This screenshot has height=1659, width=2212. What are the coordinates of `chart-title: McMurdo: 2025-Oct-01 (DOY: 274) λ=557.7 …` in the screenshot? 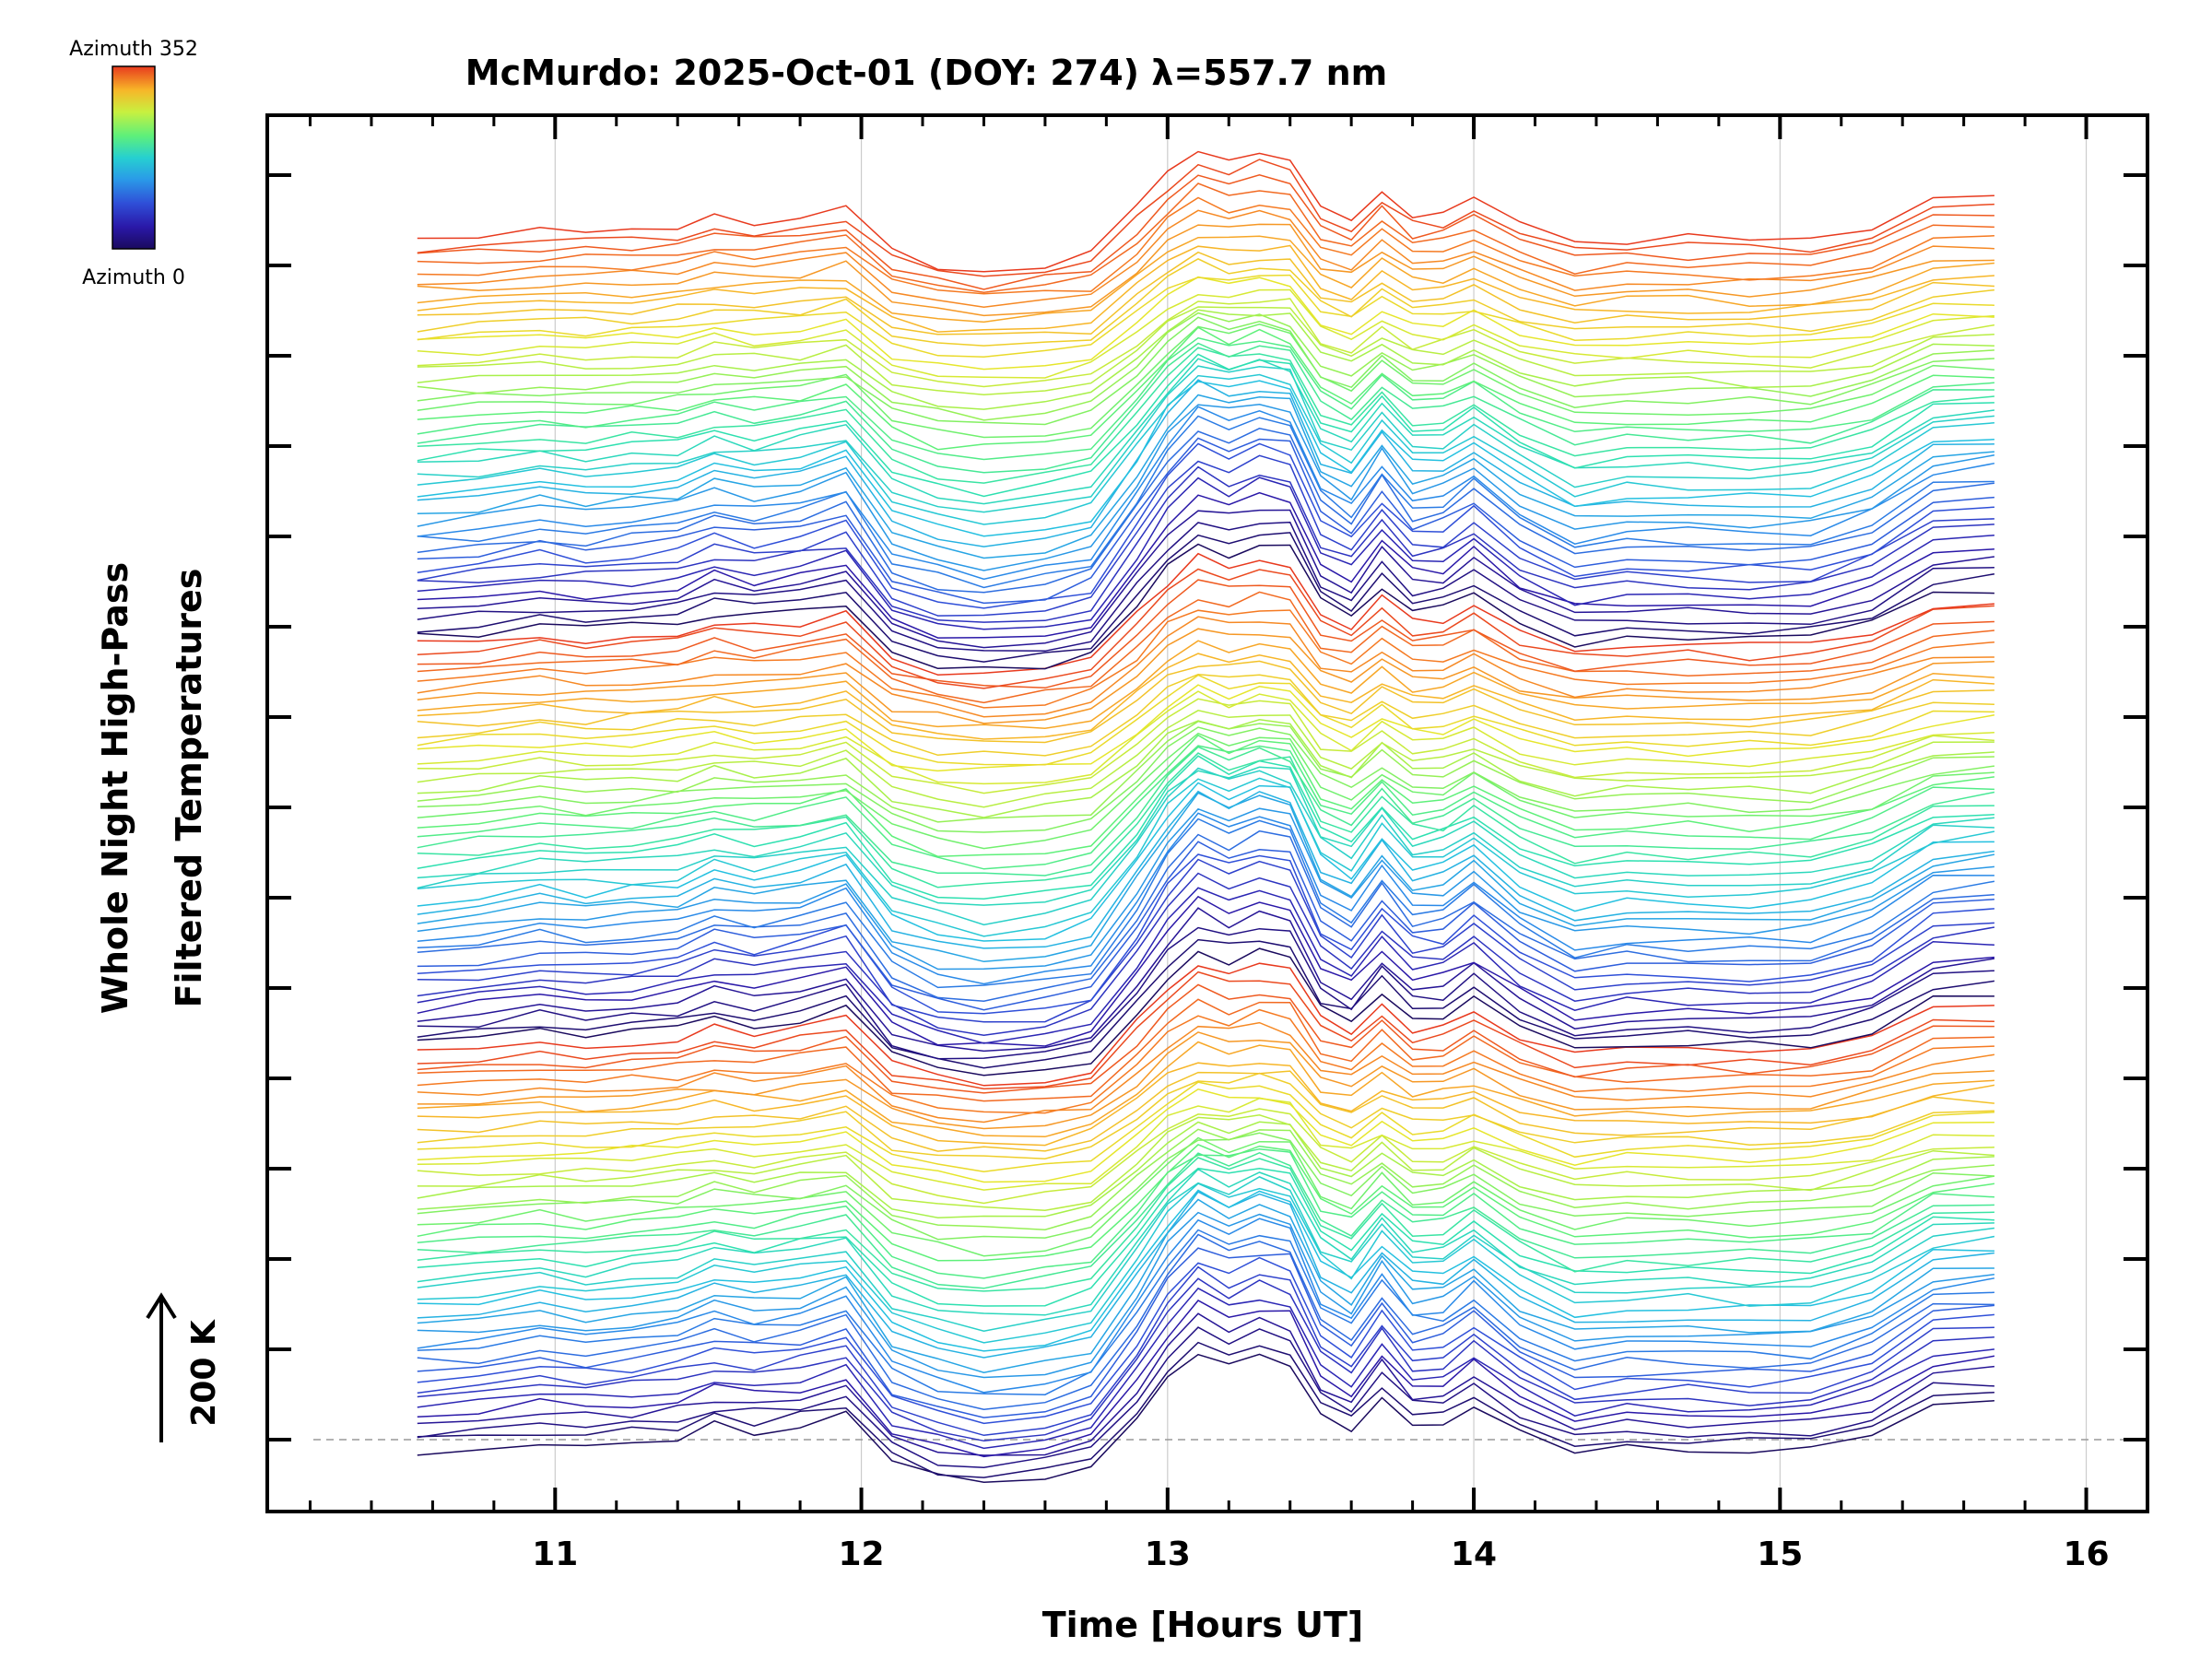 It's located at (926, 73).